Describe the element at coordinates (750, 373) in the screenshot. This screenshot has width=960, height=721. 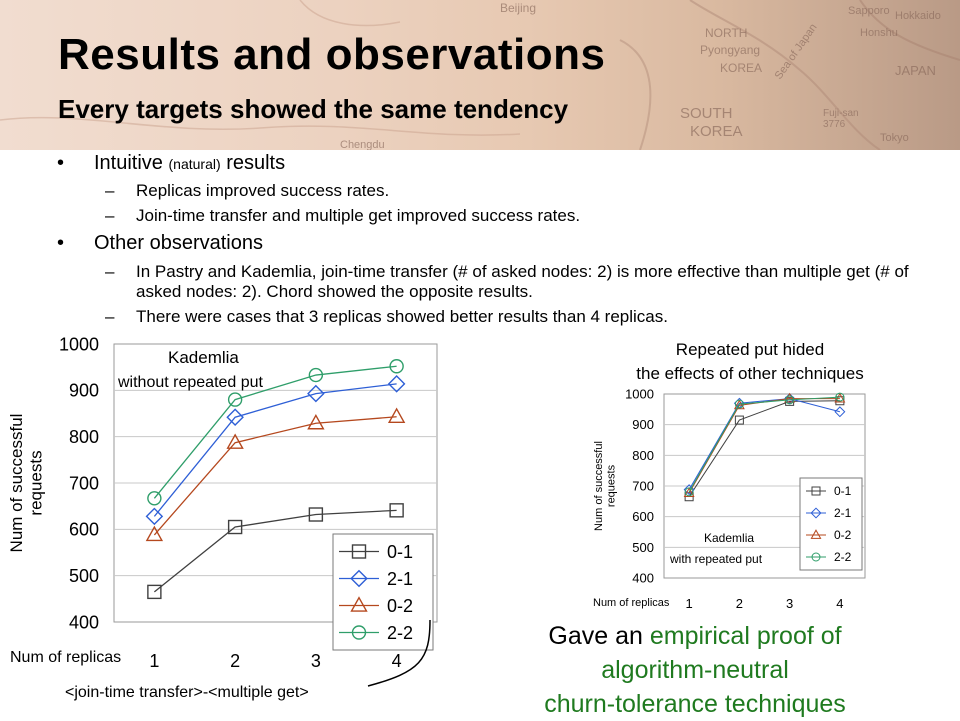
I see `note-line: the effects of other techniques` at that location.